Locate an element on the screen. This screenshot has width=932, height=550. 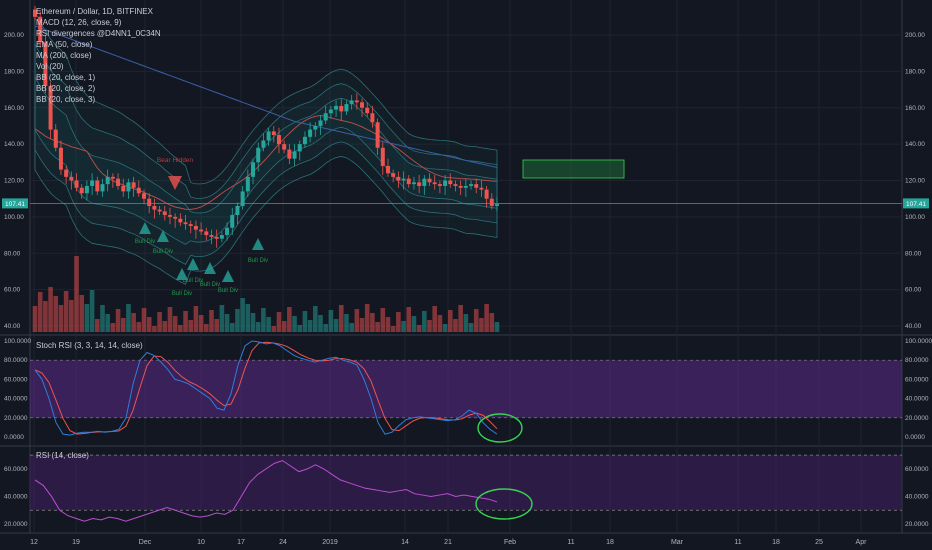
current-price-badge-right is located at coordinates (916, 203).